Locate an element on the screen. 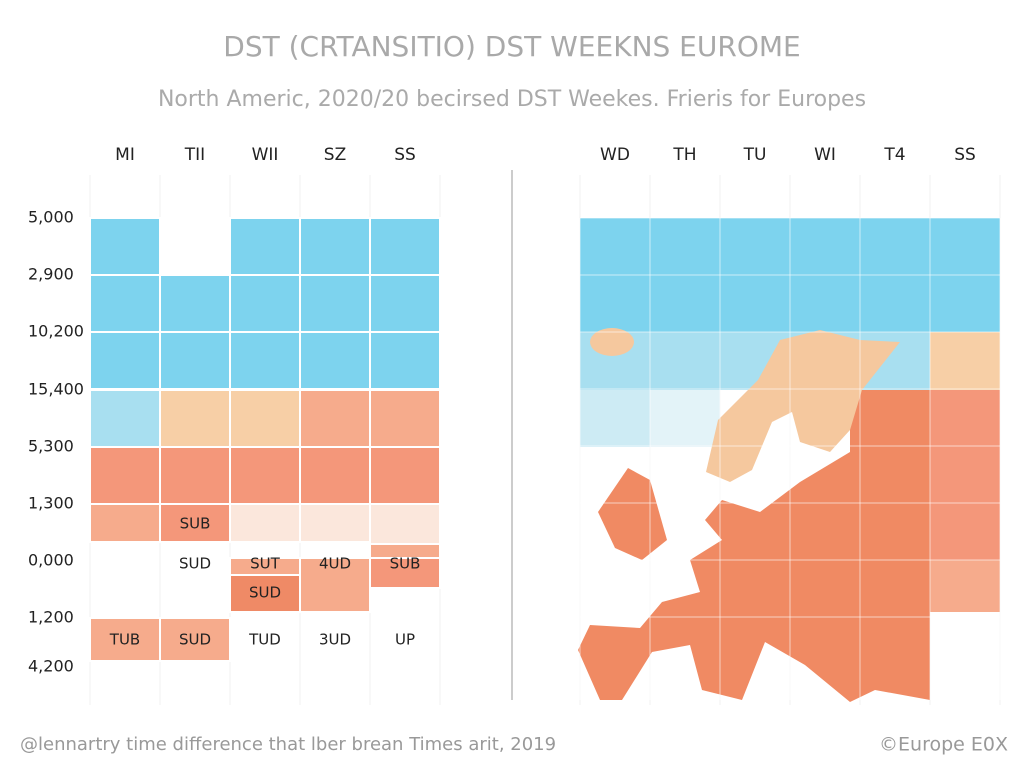  row-label: 15,400 is located at coordinates (56, 389).